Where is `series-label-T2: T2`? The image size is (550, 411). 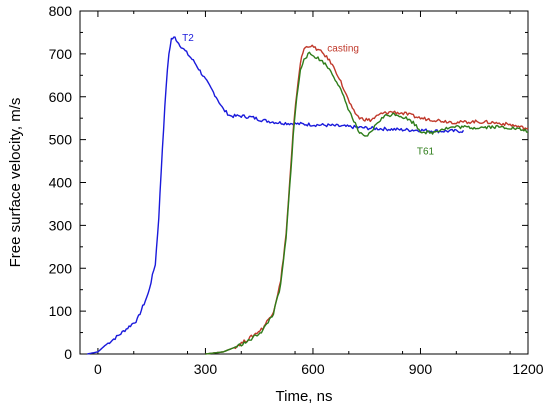 series-label-T2: T2 is located at coordinates (188, 38).